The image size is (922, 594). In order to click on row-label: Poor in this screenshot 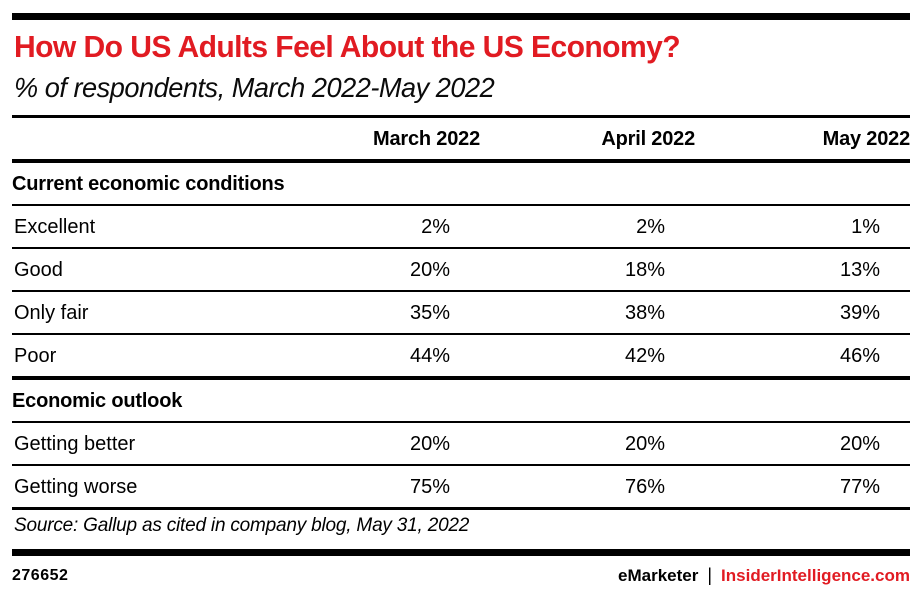, I will do `click(138, 357)`.